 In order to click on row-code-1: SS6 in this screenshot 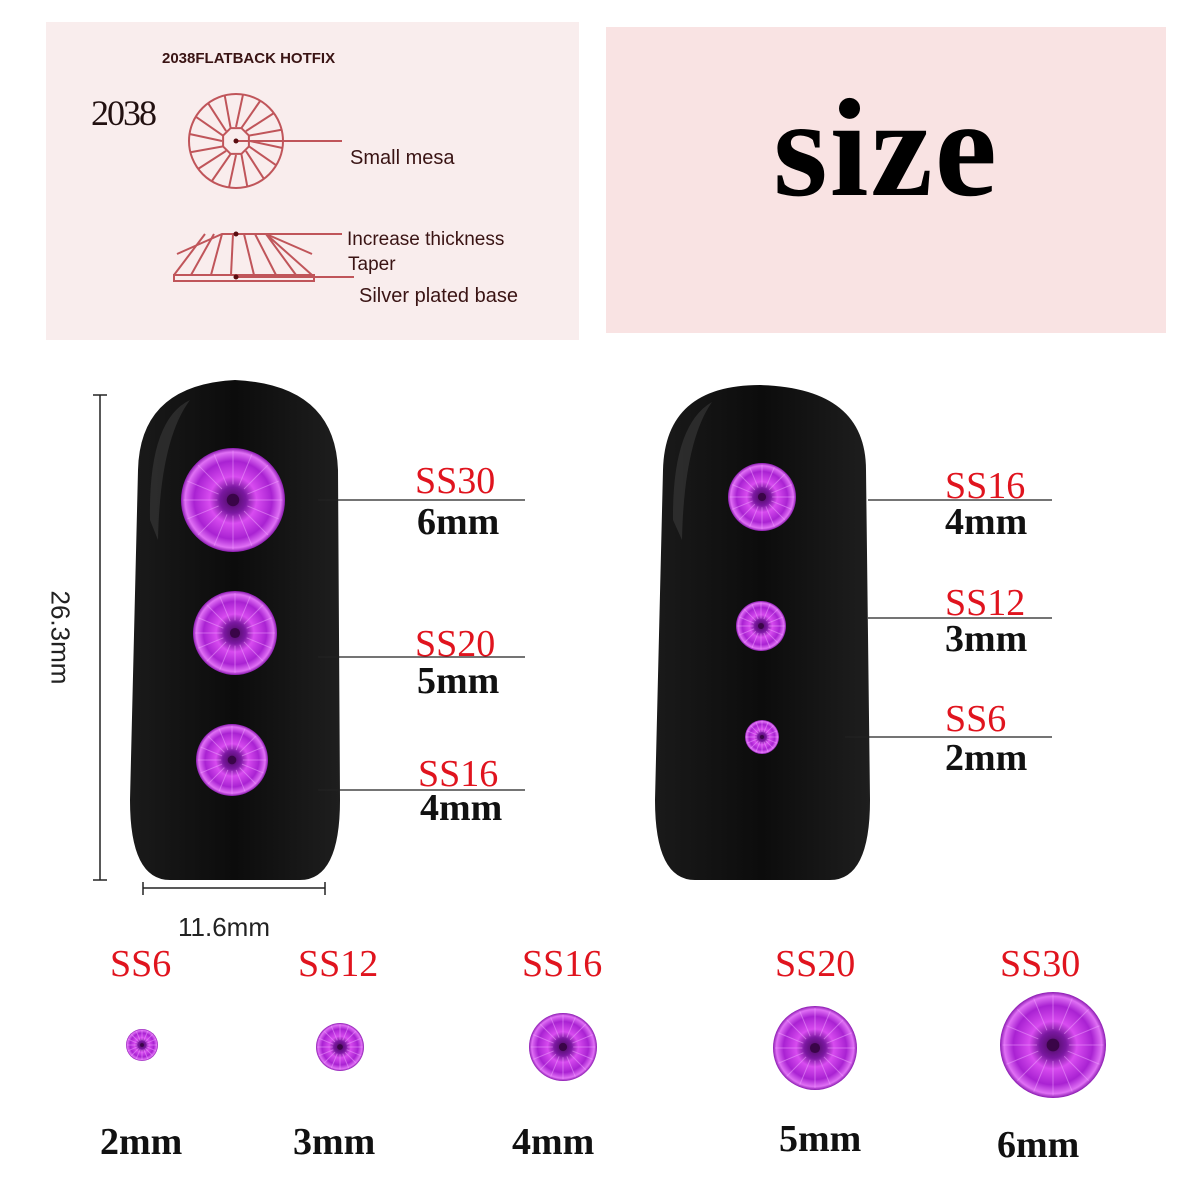, I will do `click(141, 964)`.